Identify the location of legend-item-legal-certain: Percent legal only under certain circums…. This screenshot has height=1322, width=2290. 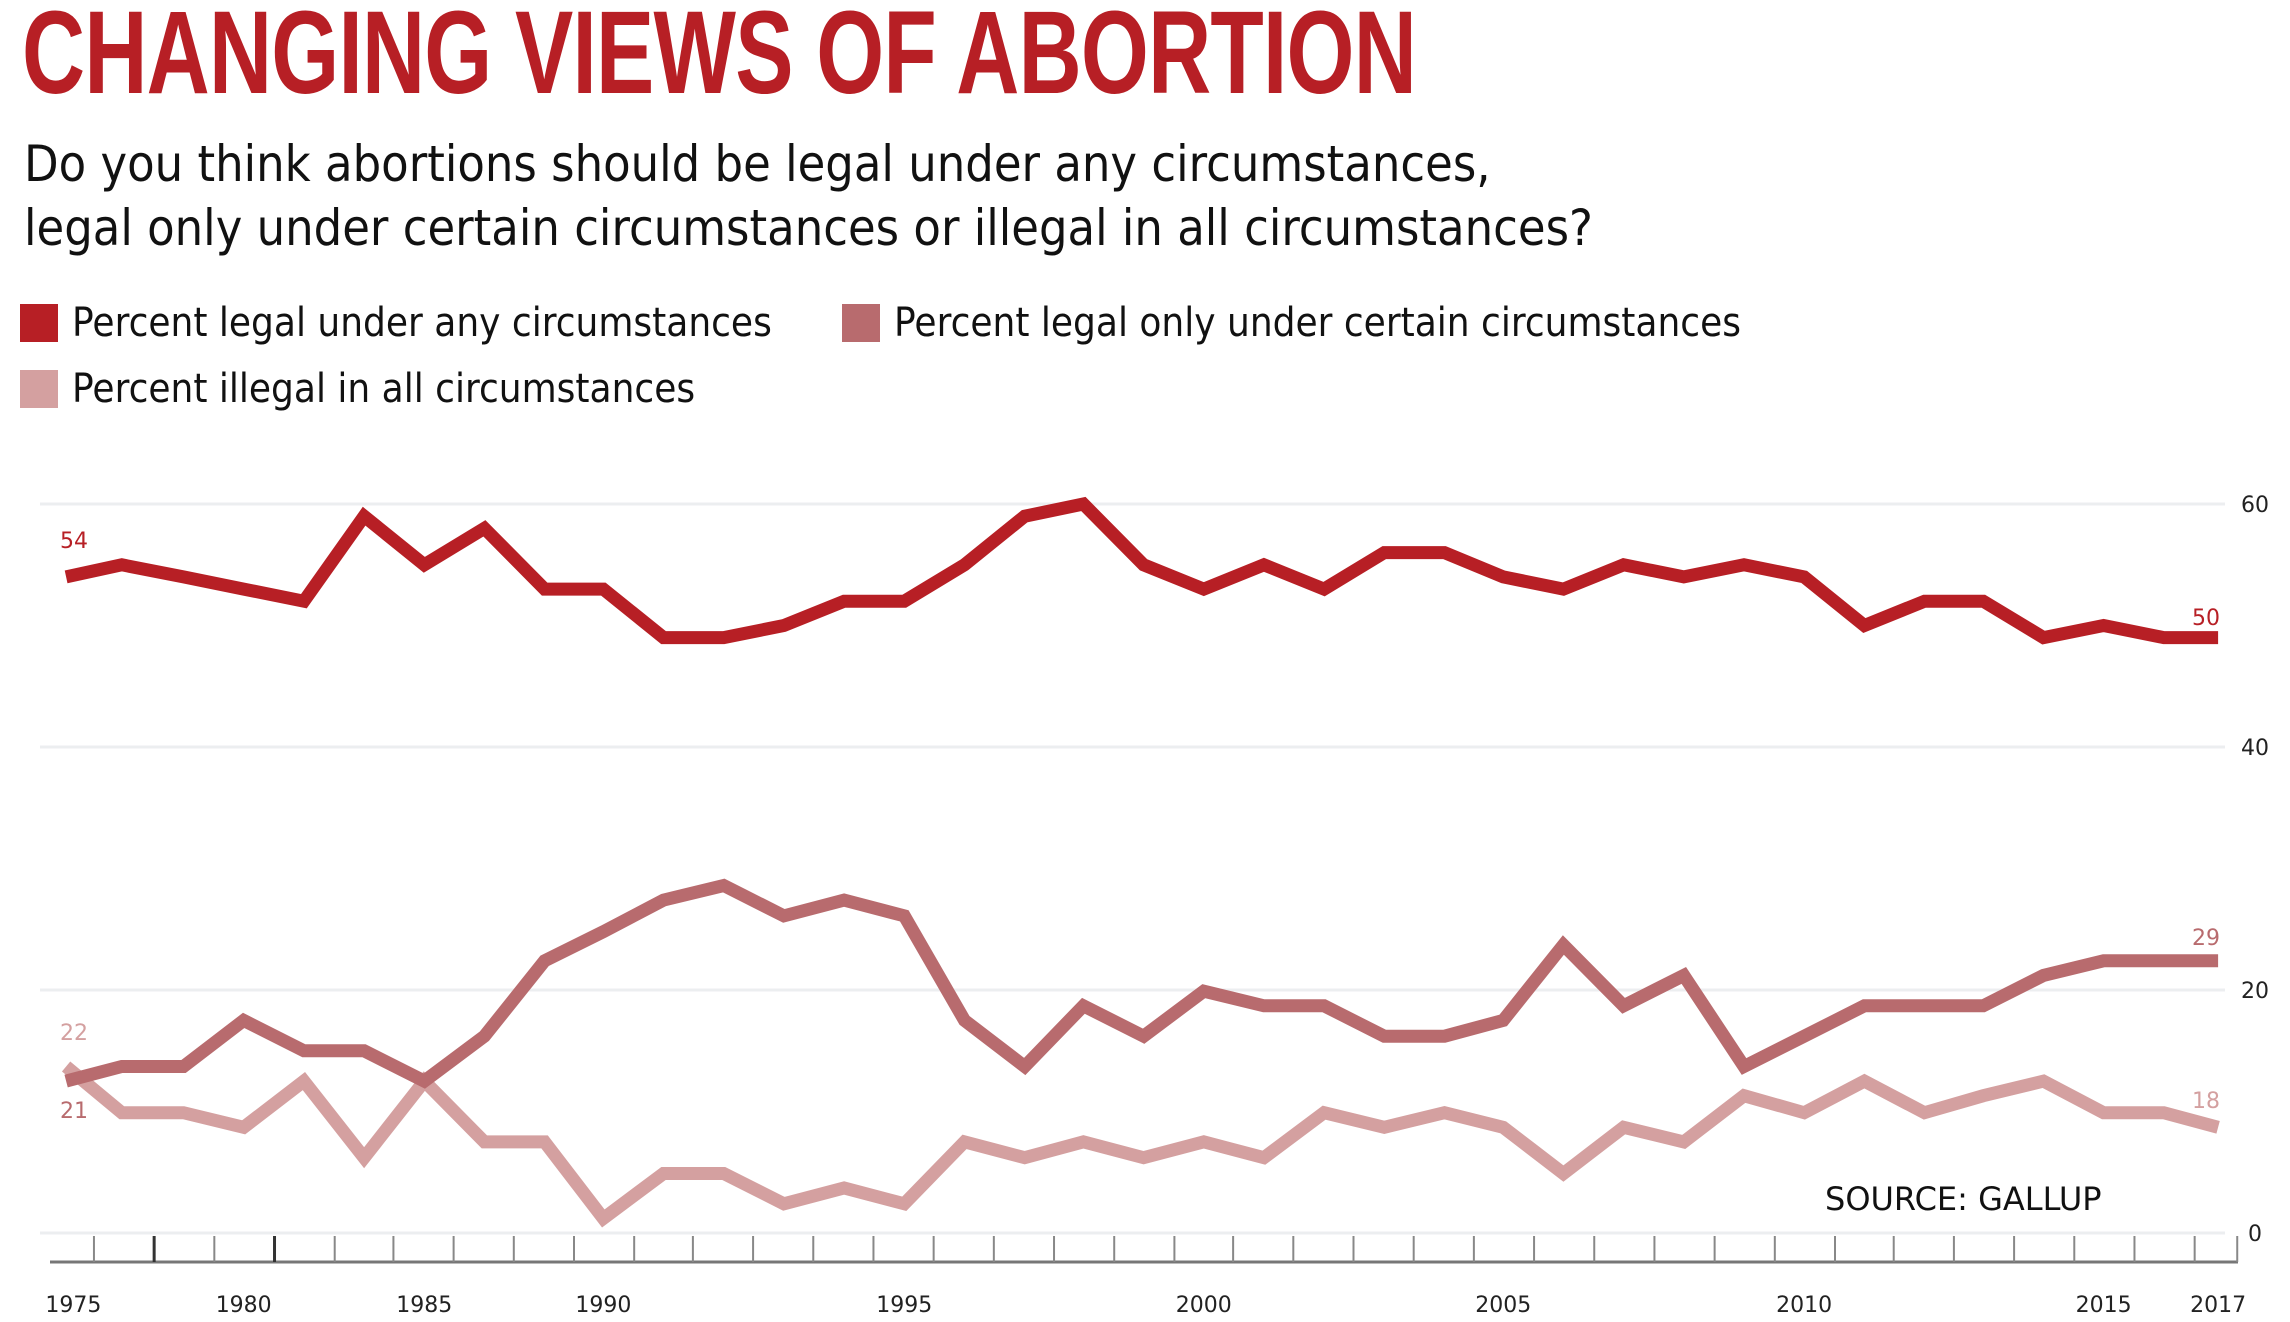
(1338, 323).